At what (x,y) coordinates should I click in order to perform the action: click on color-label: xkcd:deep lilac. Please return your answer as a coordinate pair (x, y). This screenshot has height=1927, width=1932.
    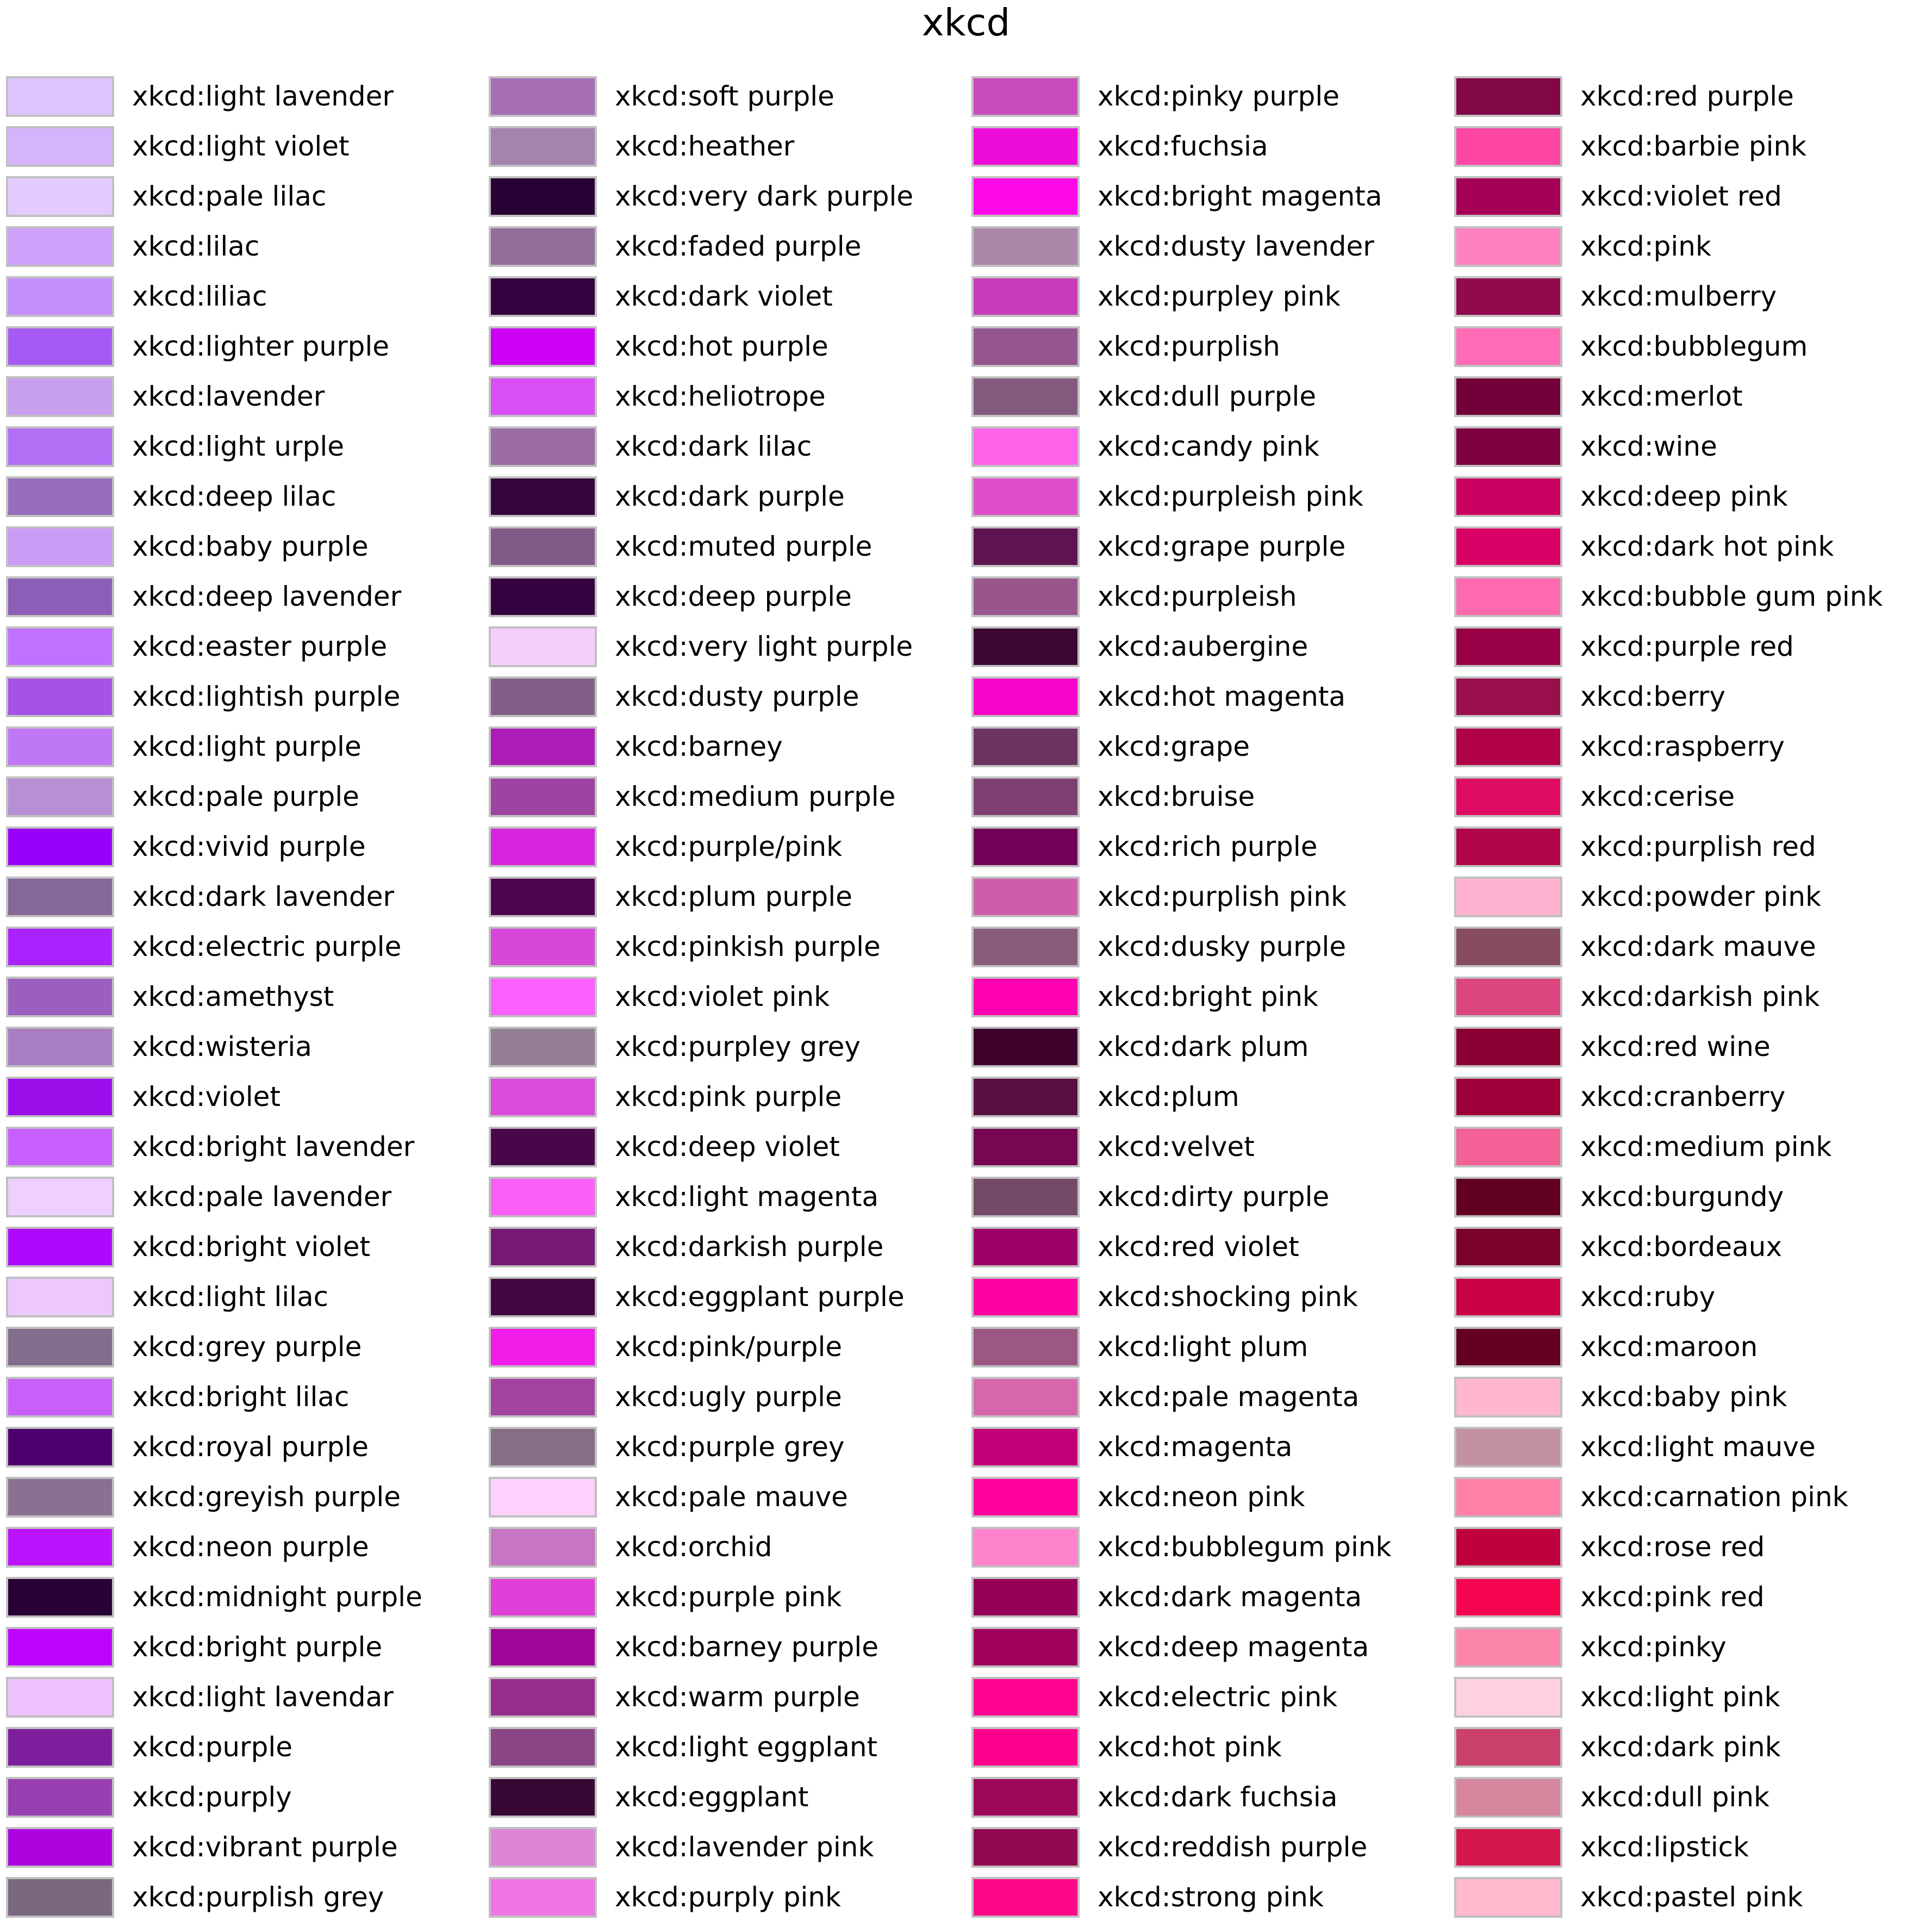
    Looking at the image, I should click on (234, 496).